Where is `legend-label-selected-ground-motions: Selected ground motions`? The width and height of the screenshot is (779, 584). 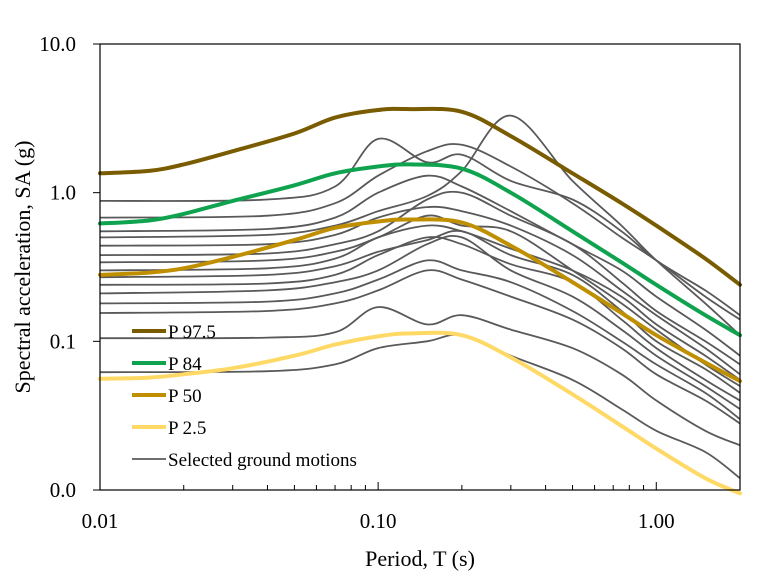 legend-label-selected-ground-motions: Selected ground motions is located at coordinates (262, 460).